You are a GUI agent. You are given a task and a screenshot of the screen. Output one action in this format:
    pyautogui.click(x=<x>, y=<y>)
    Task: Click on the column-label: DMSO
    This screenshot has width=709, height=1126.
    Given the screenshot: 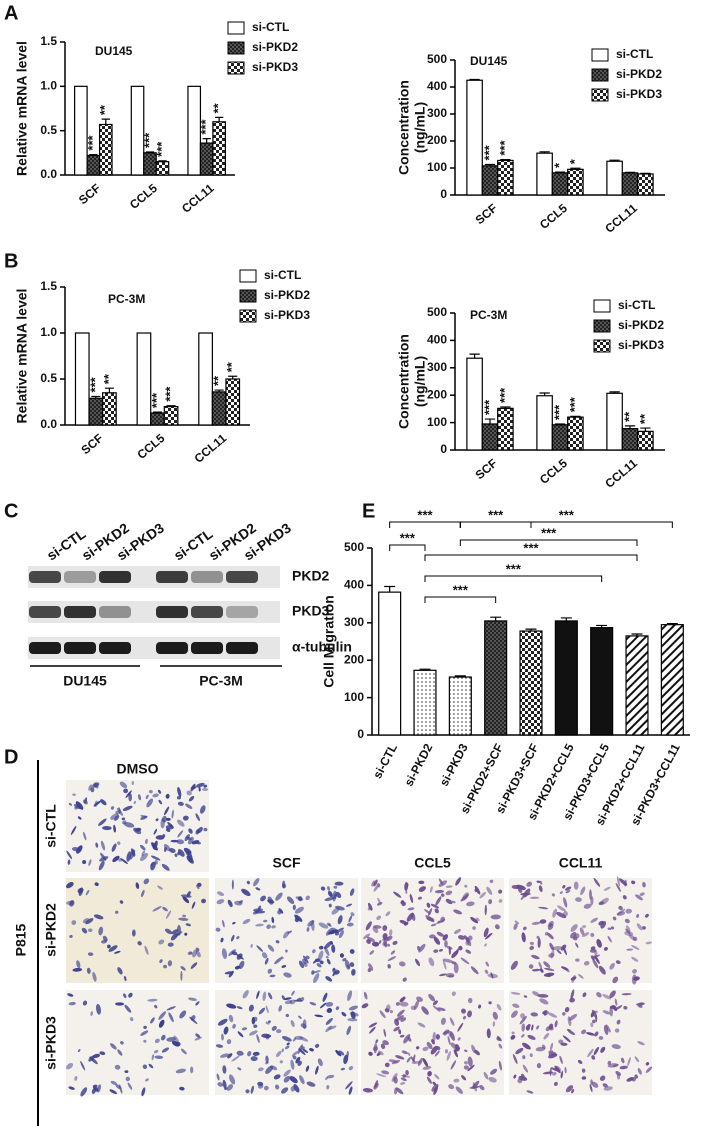 What is the action you would take?
    pyautogui.click(x=138, y=769)
    